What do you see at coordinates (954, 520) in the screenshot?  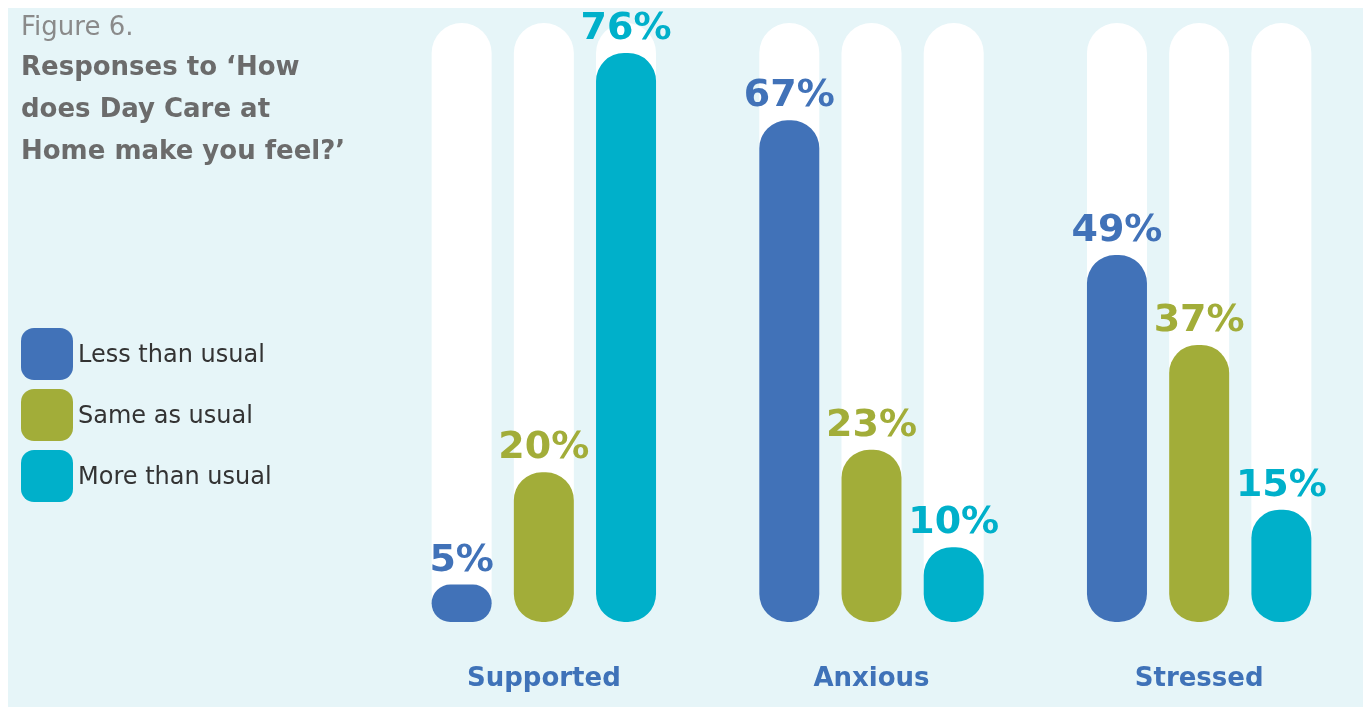 I see `data-label: 10%` at bounding box center [954, 520].